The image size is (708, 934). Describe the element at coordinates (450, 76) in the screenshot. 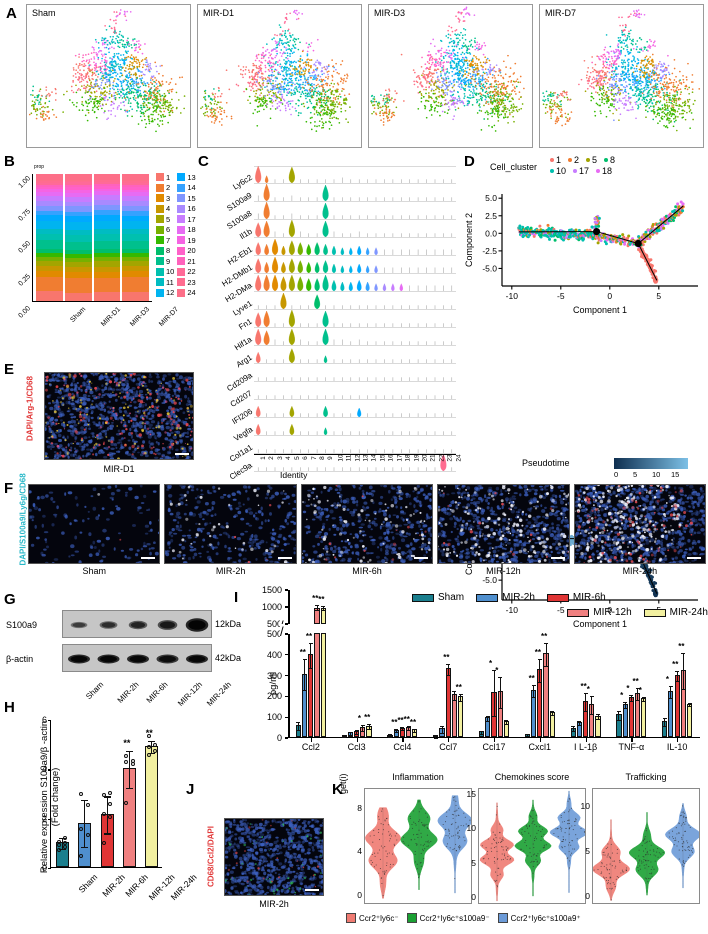

I see `umap-panel-mir-d3: MIR-D3` at that location.